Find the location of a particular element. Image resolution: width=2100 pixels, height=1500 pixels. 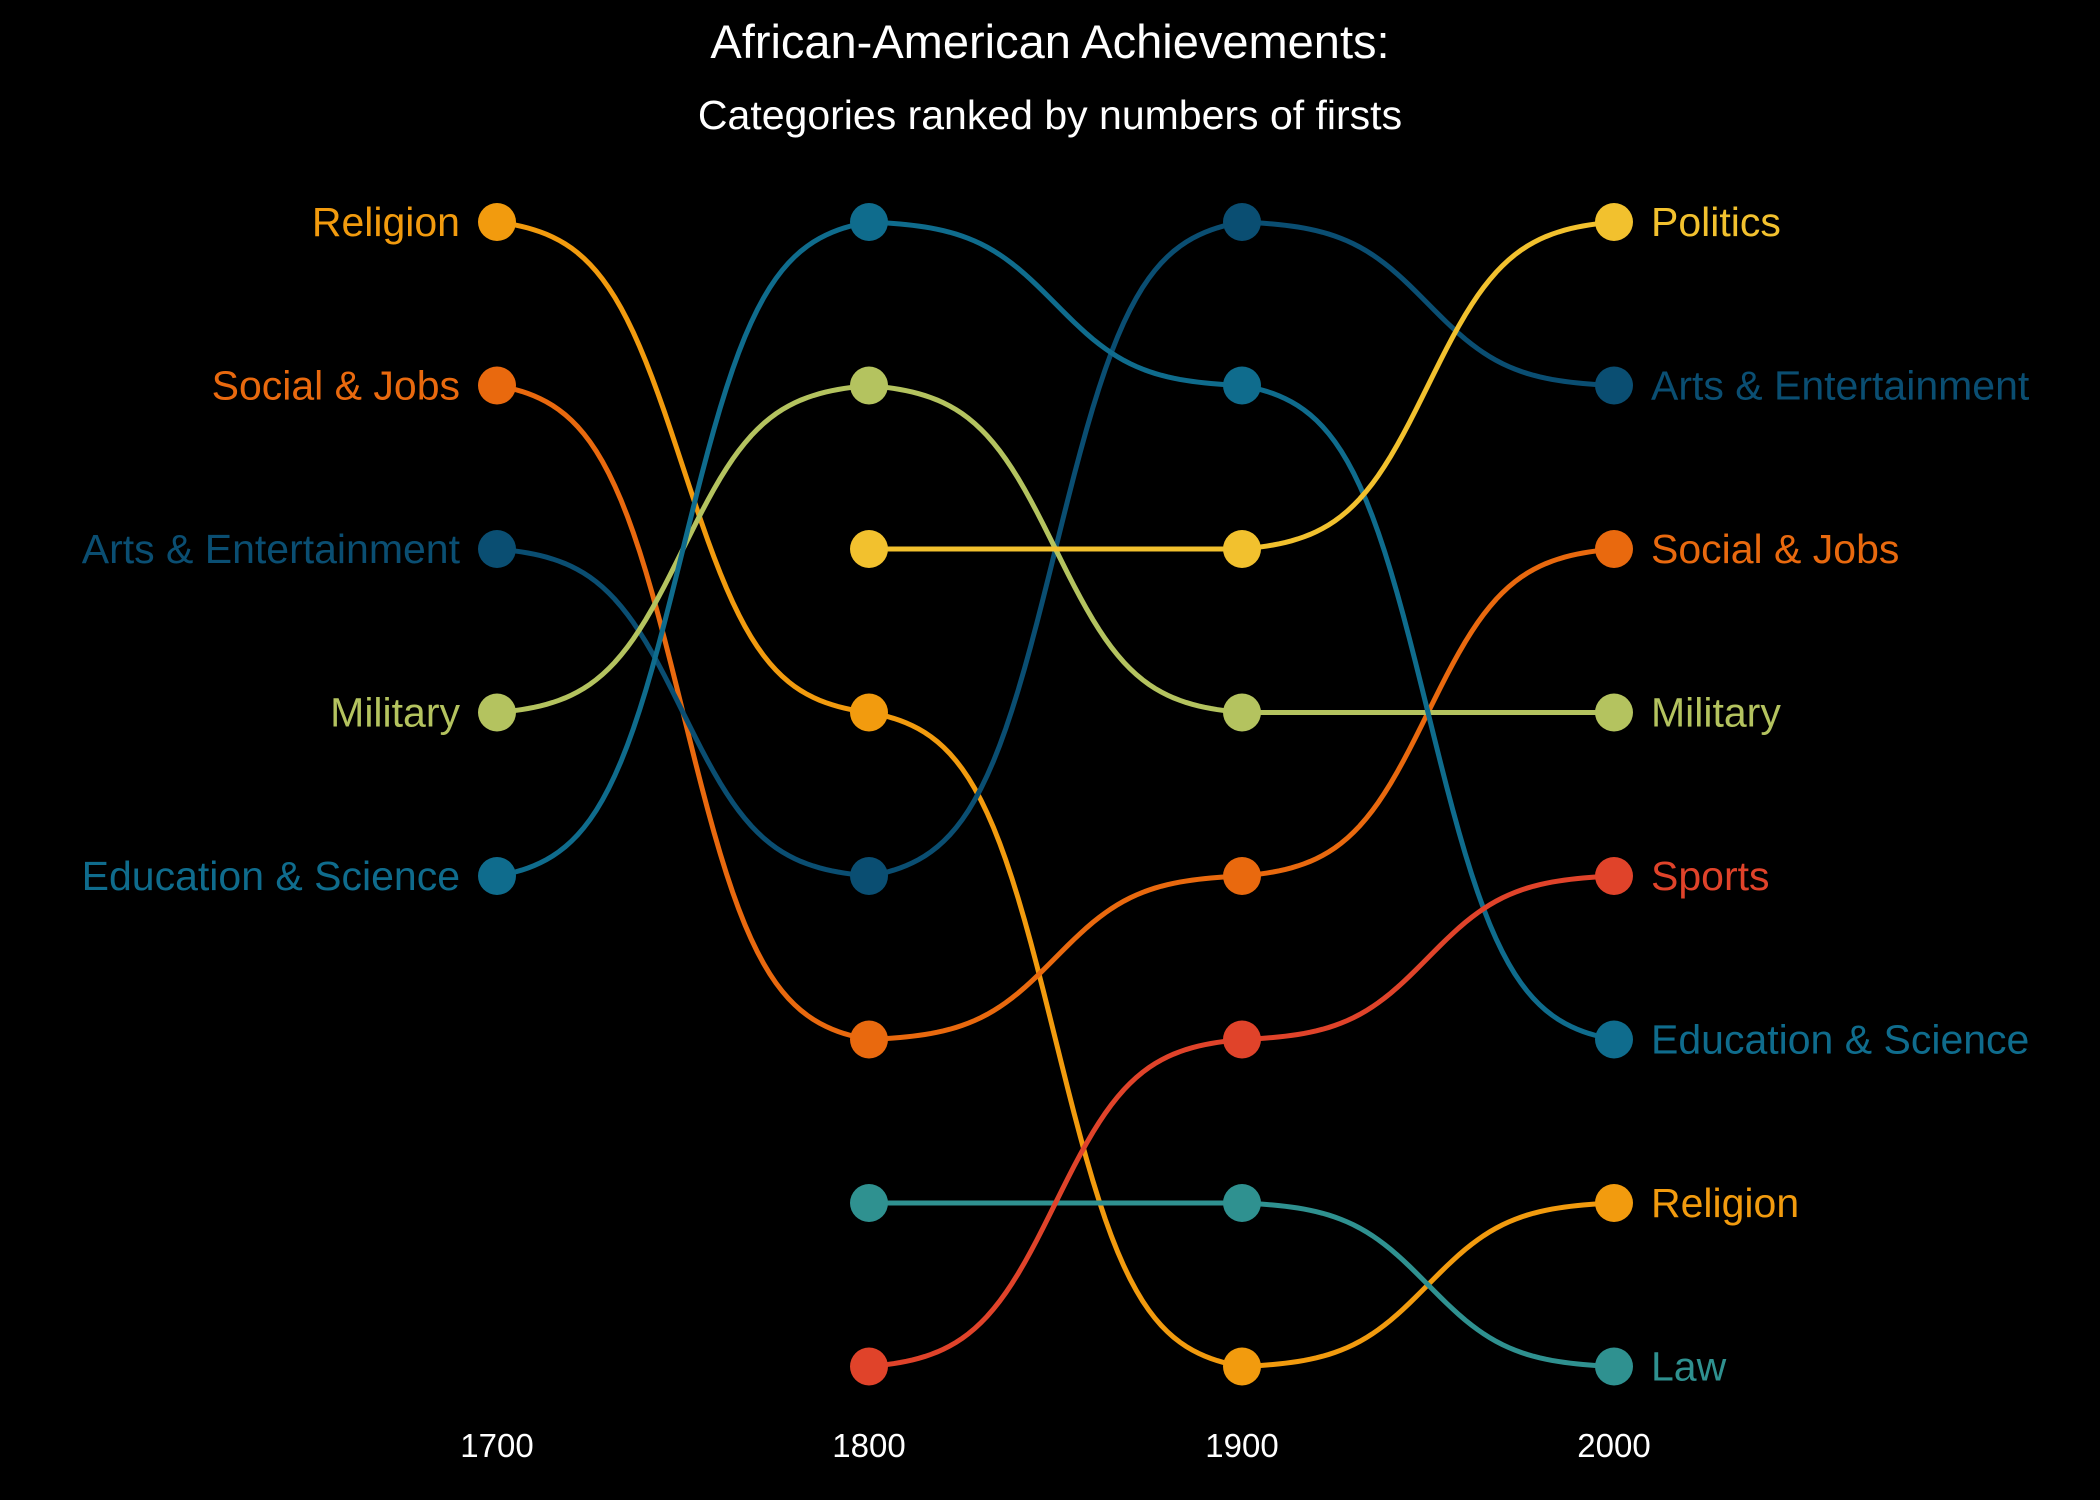

point-social-and-jobs-1900 is located at coordinates (1242, 876).